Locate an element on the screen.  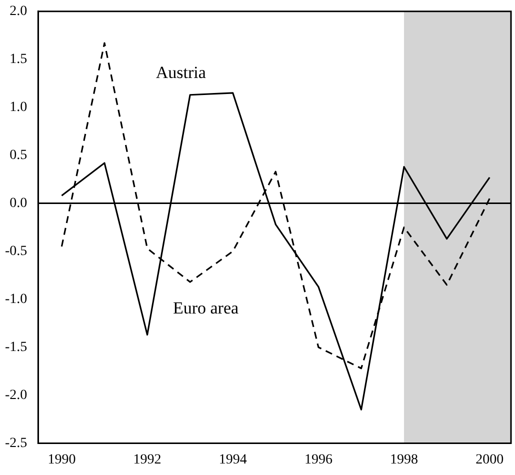
x-tick-label: 1994 is located at coordinates (232, 460).